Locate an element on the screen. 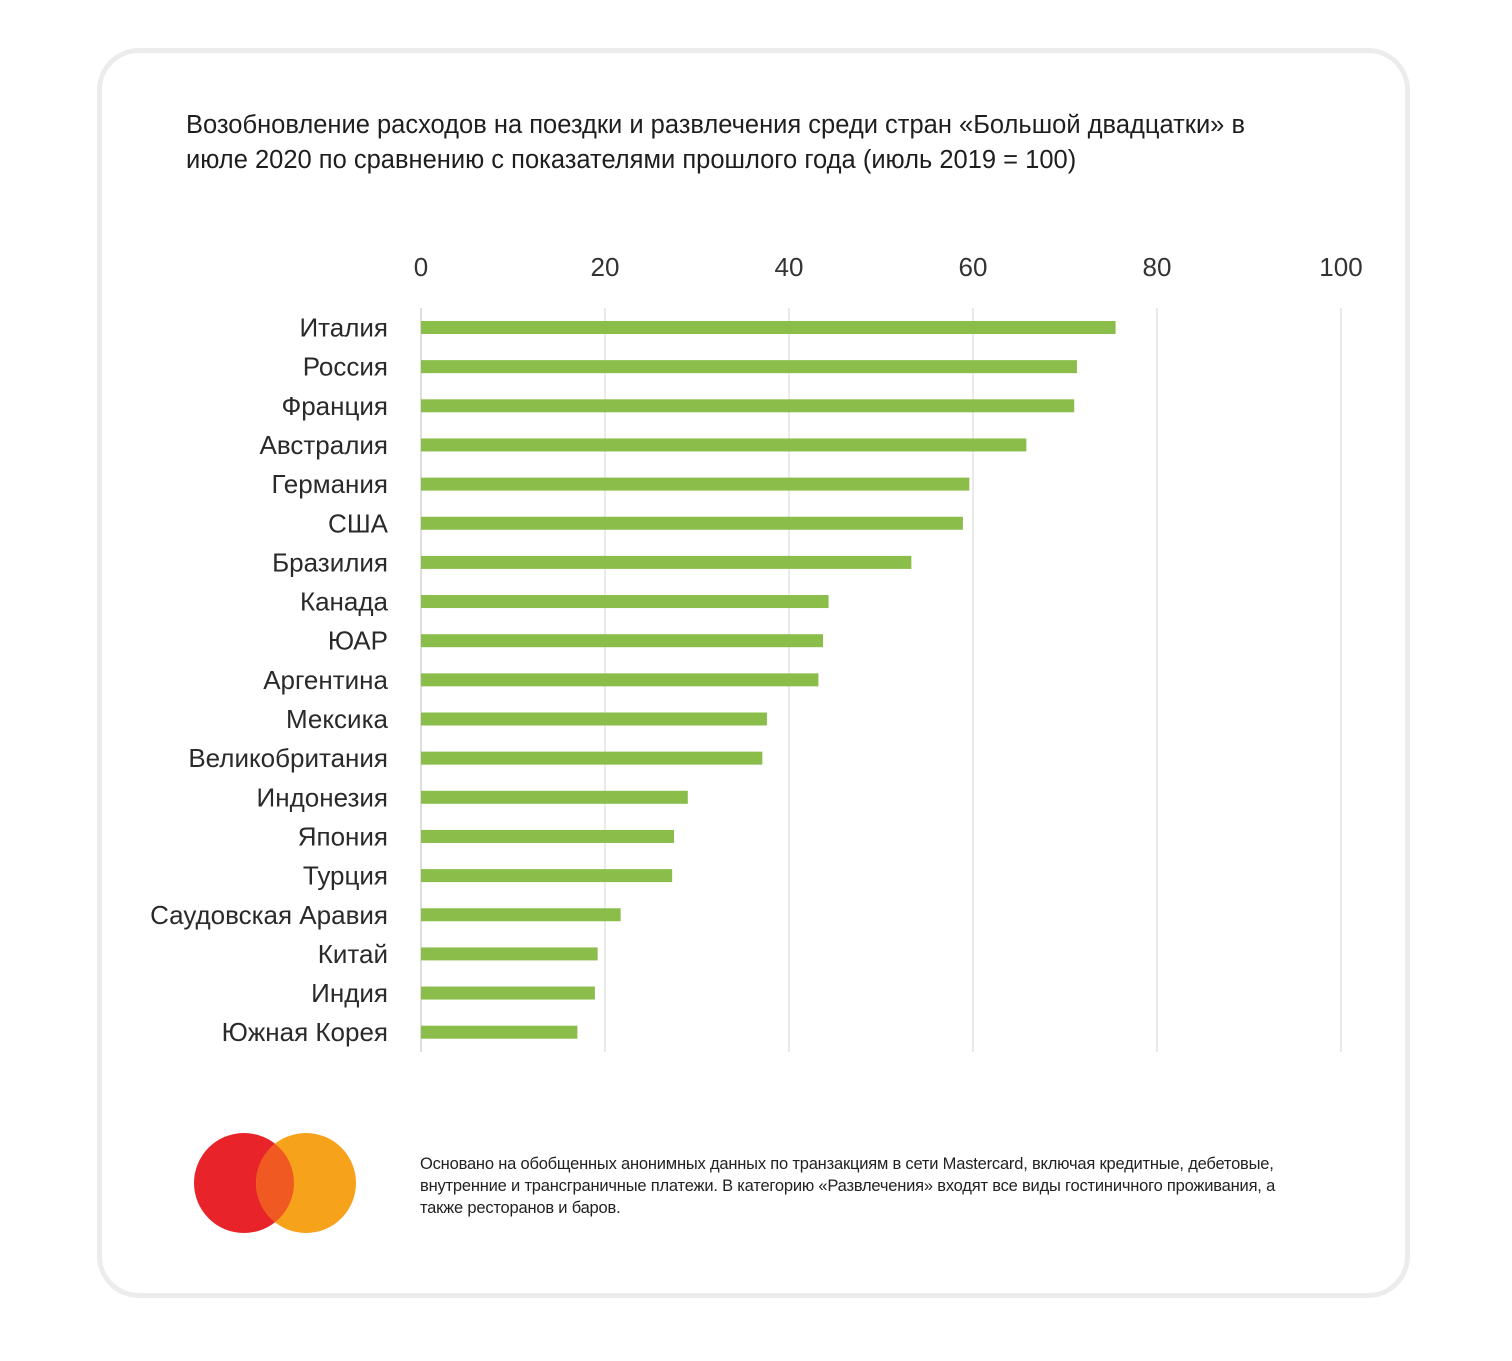 This screenshot has width=1512, height=1361. category-label: Мексика is located at coordinates (337, 719).